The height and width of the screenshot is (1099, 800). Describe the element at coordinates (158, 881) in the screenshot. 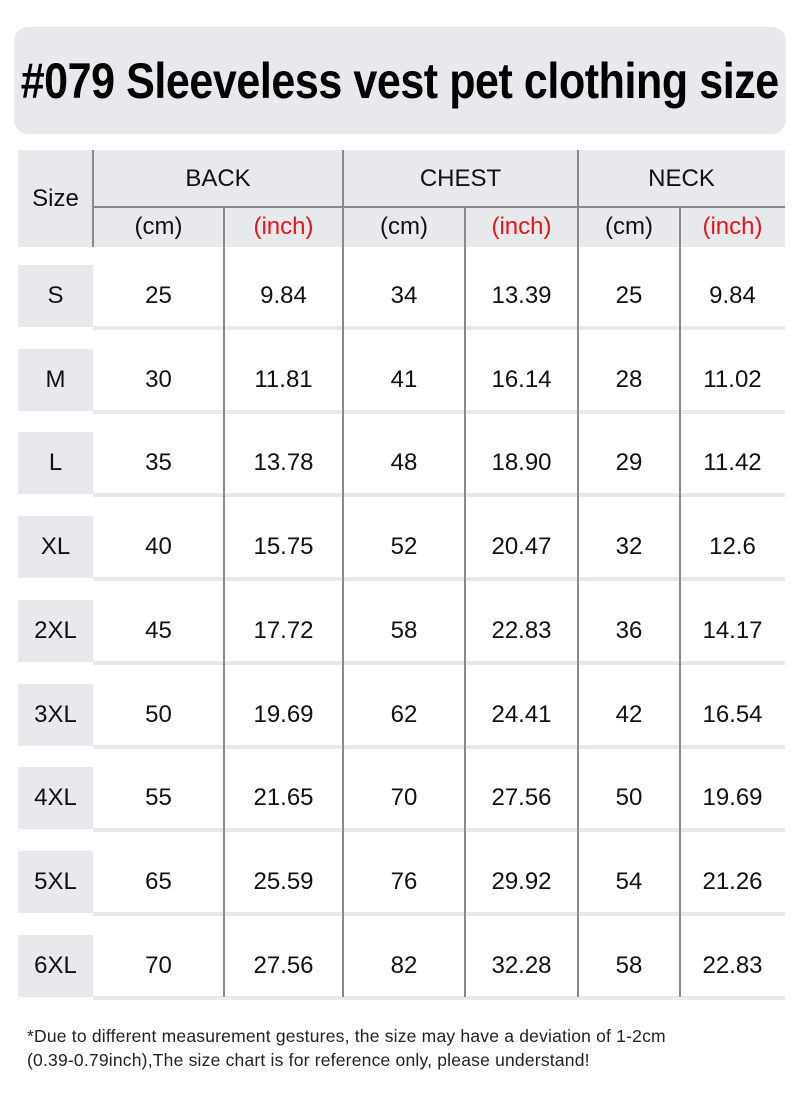

I see `table-cell: 65` at that location.